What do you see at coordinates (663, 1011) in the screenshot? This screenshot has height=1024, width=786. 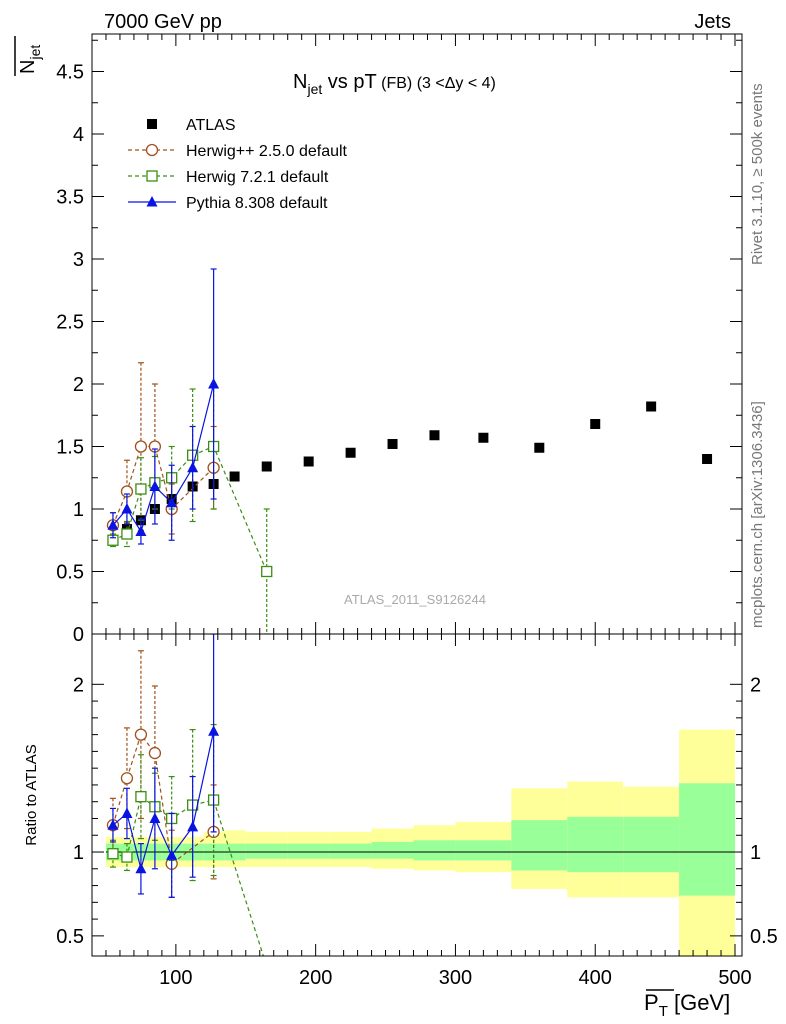 I see `xlabel-sub: T` at bounding box center [663, 1011].